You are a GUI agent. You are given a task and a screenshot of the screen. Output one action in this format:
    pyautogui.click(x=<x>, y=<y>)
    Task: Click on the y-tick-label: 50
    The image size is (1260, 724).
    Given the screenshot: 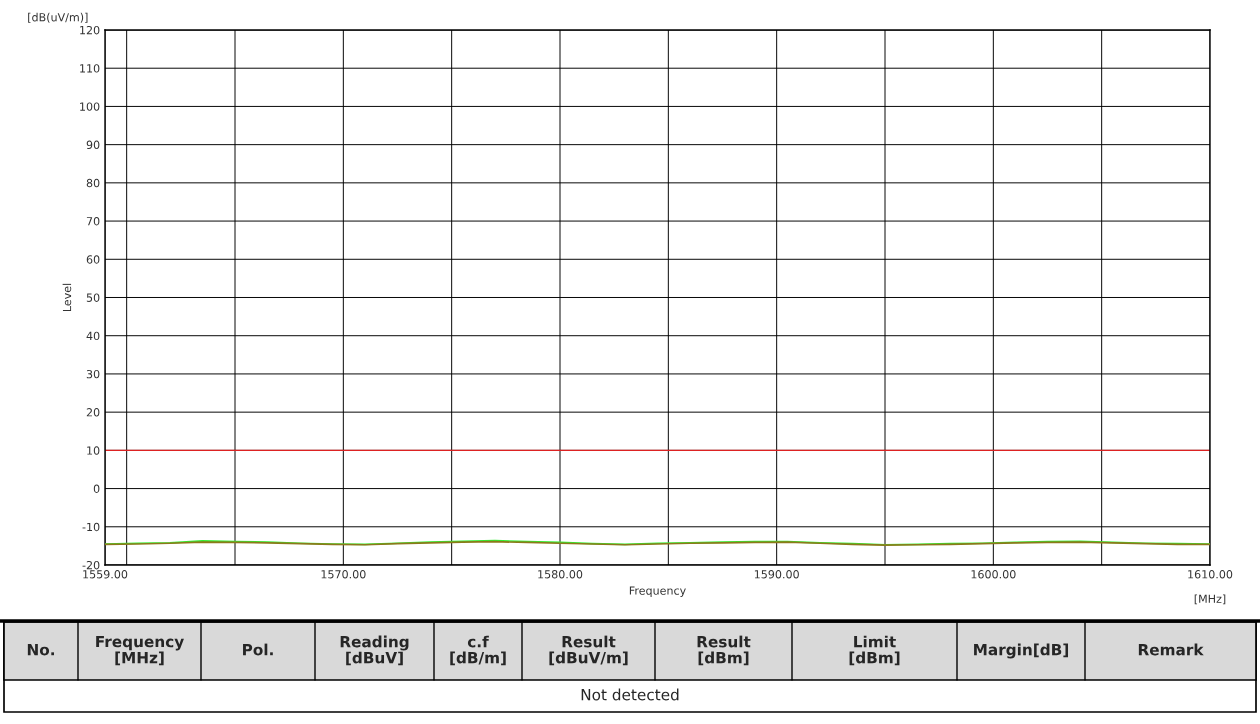 What is the action you would take?
    pyautogui.click(x=93, y=297)
    